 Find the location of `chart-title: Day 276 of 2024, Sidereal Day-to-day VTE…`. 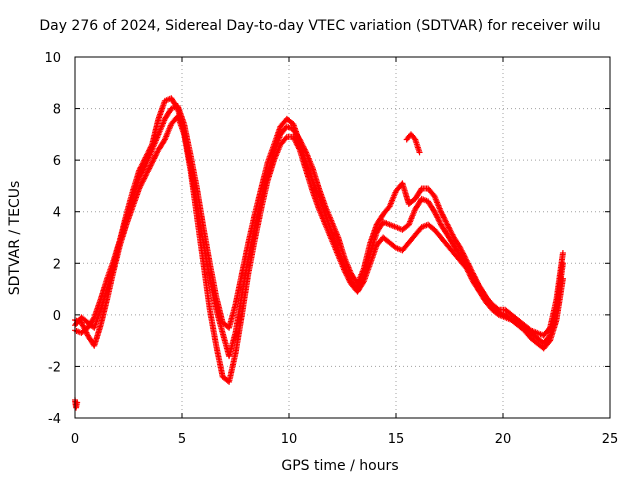

chart-title: Day 276 of 2024, Sidereal Day-to-day VTE… is located at coordinates (320, 26).